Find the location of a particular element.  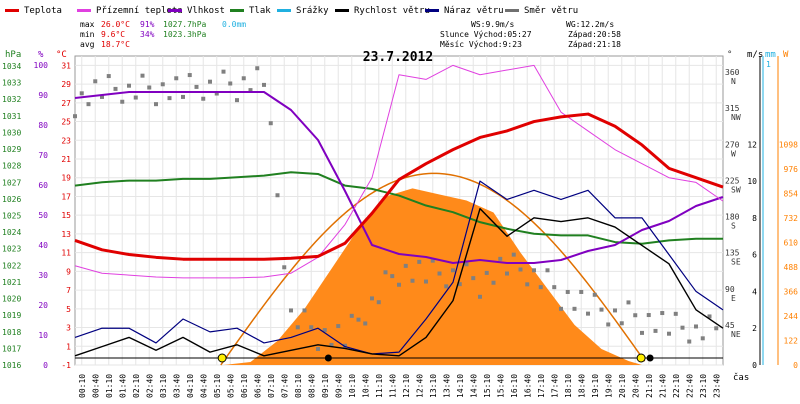

tick-label-time: 06:10 is located at coordinates (244, 386).